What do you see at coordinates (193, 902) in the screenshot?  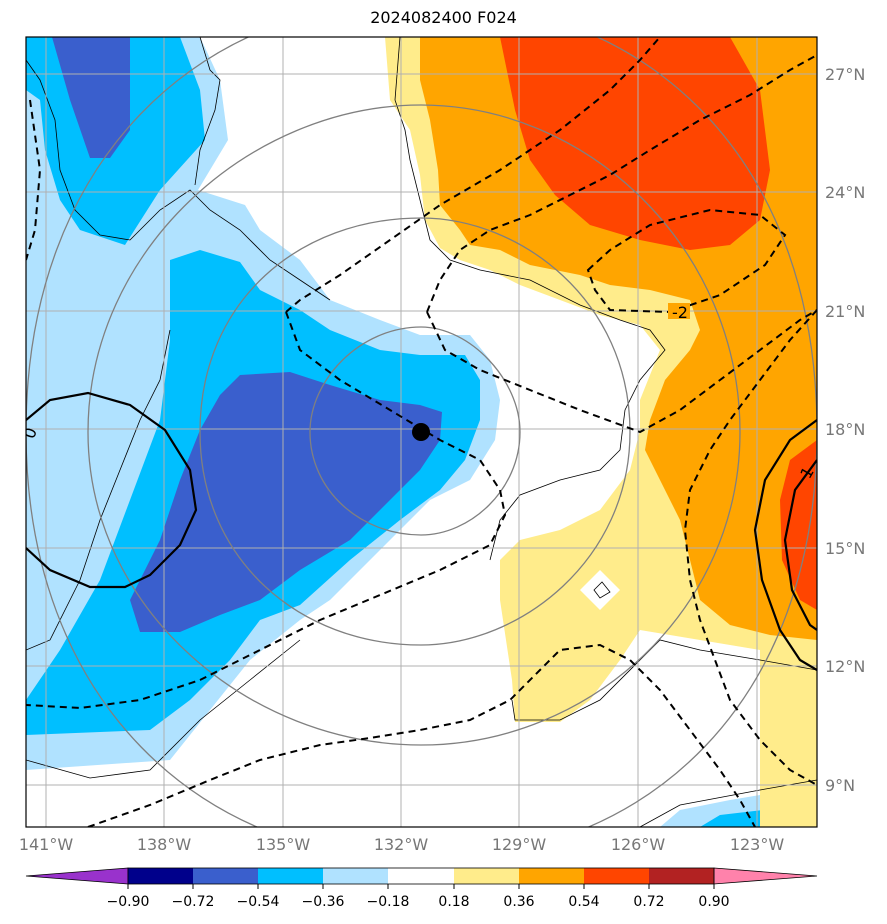 I see `colorbar-tick-label: −0.72` at bounding box center [193, 902].